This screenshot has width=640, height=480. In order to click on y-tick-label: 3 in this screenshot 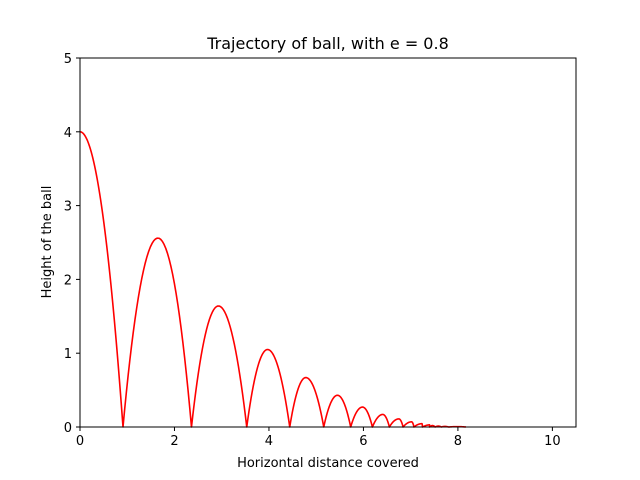, I will do `click(68, 207)`.